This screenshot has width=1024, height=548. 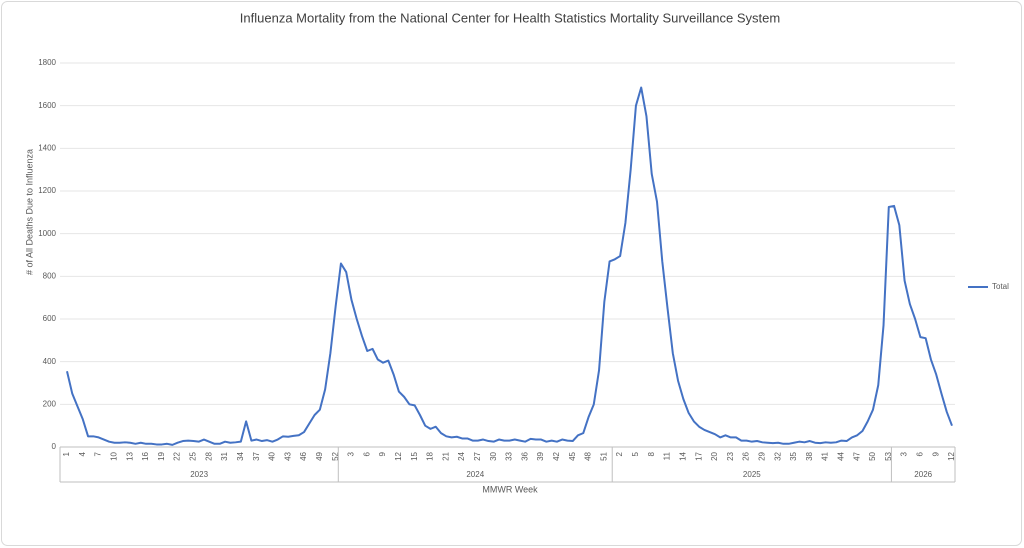 What do you see at coordinates (840, 455) in the screenshot?
I see `x-tick-label: 44` at bounding box center [840, 455].